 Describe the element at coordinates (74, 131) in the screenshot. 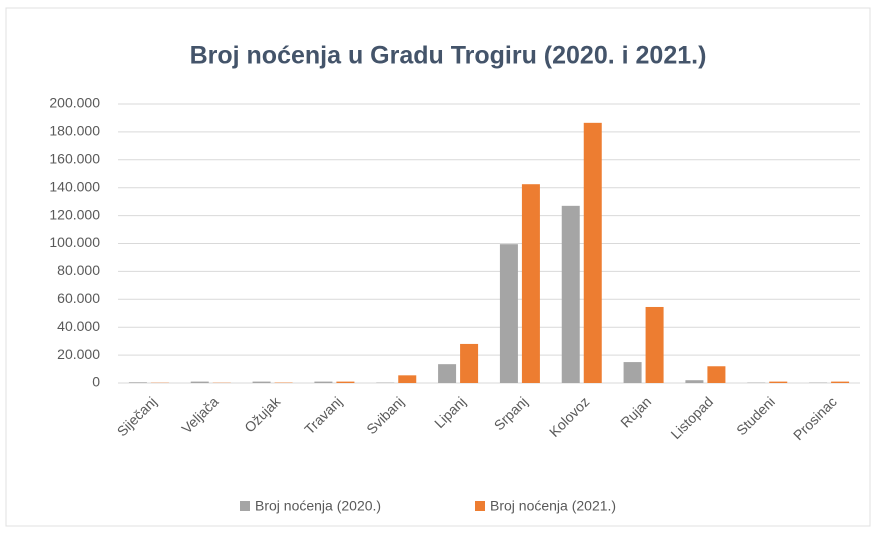

I see `y-tick-label: 180.000` at that location.